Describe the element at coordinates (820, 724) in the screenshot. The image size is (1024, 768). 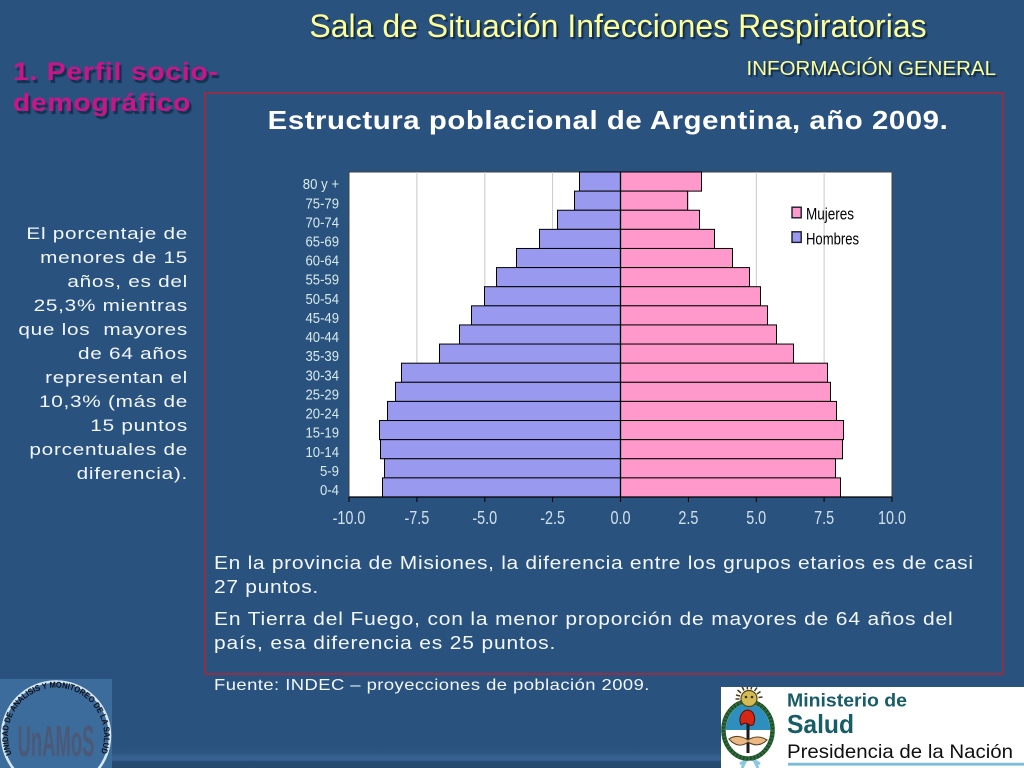
I see `svg-text: Salud` at that location.